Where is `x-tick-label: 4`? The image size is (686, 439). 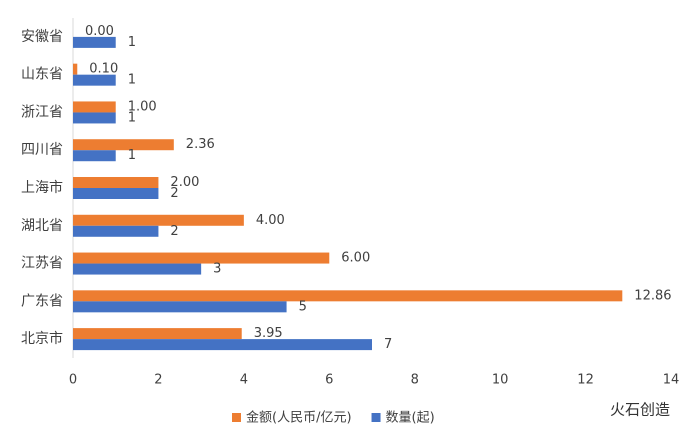
x-tick-label: 4 is located at coordinates (244, 380).